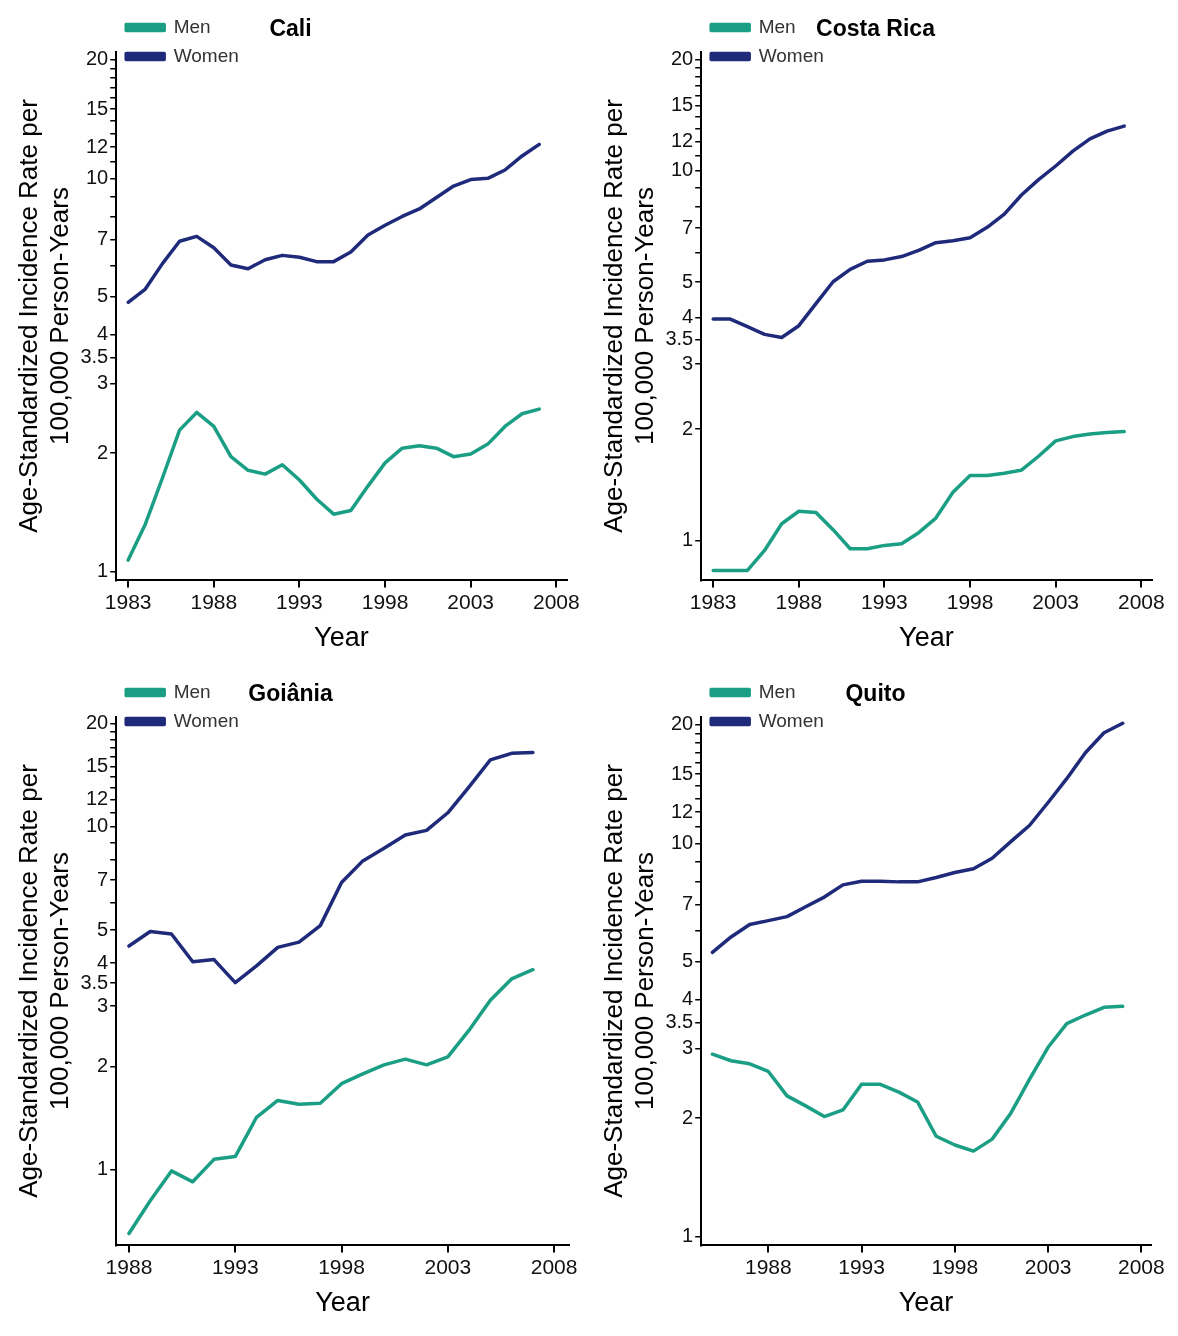  Describe the element at coordinates (290, 693) in the screenshot. I see `chart-title: Goiânia` at that location.